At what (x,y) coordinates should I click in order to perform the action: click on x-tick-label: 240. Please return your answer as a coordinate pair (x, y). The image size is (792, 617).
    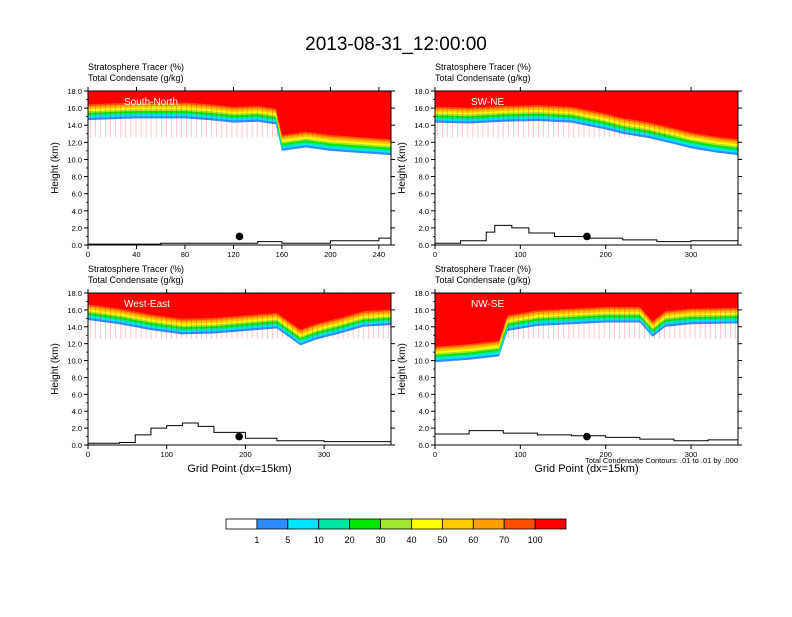
    Looking at the image, I should click on (379, 254).